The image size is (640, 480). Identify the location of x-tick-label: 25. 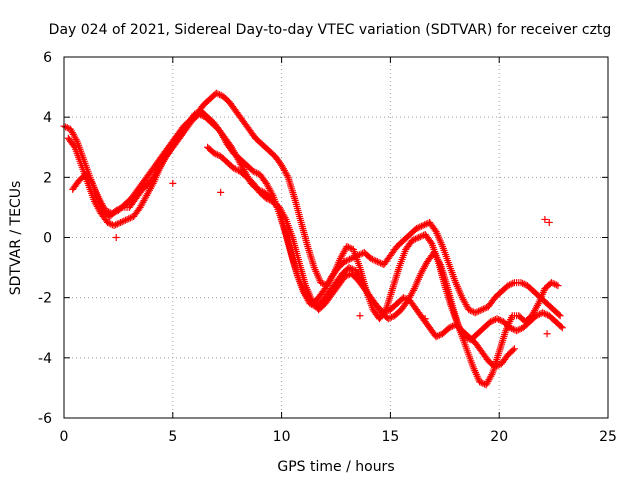
(608, 437).